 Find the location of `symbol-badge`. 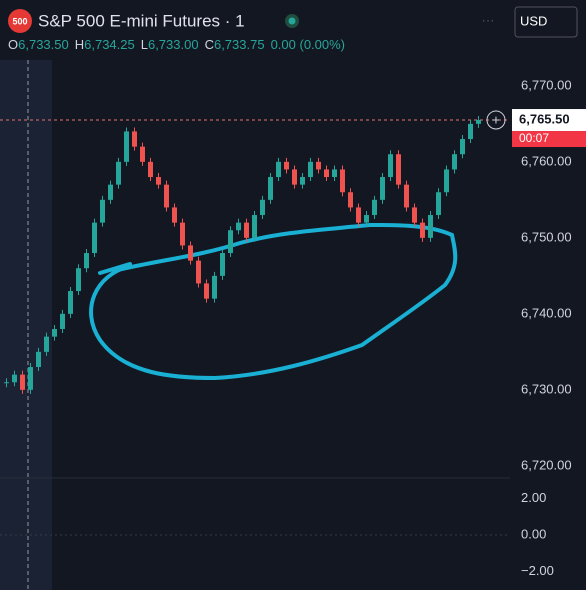

symbol-badge is located at coordinates (20, 21).